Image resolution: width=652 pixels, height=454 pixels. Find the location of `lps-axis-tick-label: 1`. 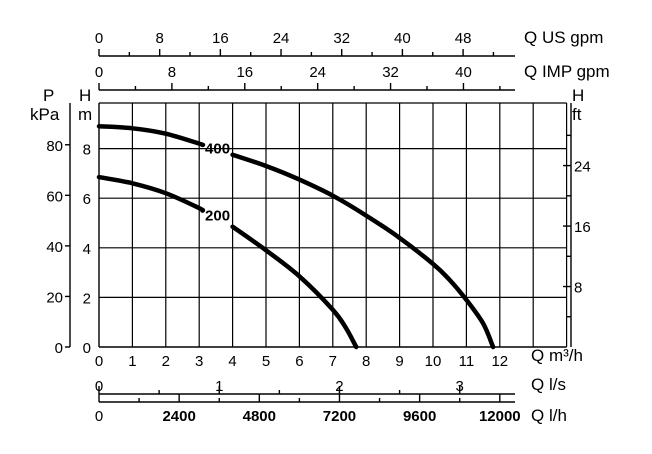

lps-axis-tick-label: 1 is located at coordinates (219, 386).